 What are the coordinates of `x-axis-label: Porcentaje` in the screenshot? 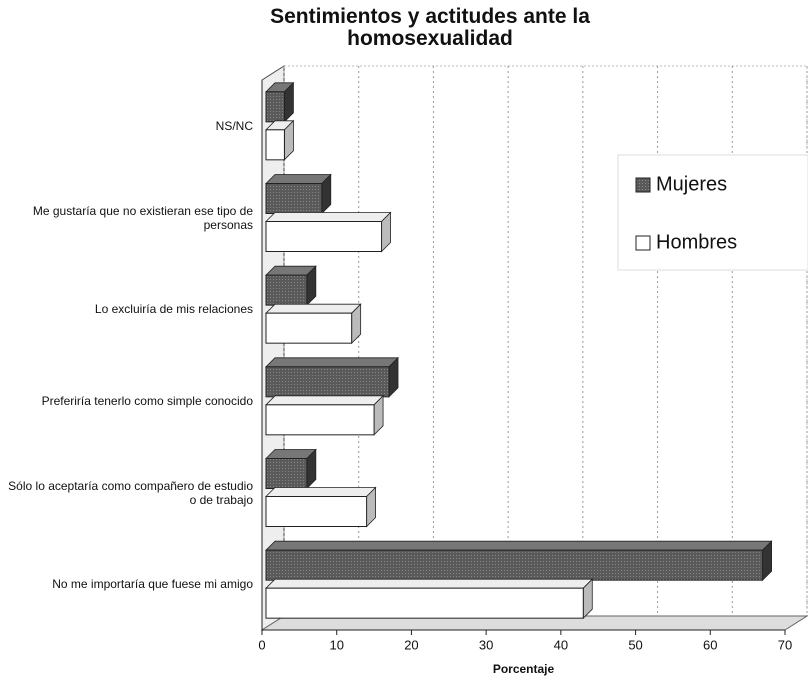 It's located at (524, 669).